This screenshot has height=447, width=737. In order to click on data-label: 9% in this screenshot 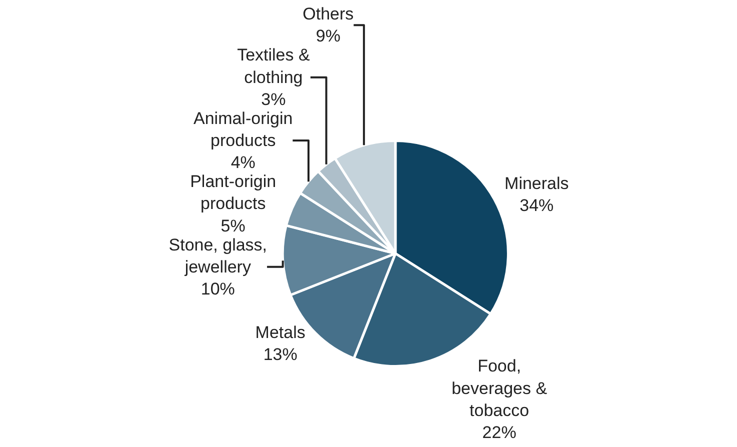, I will do `click(328, 36)`.